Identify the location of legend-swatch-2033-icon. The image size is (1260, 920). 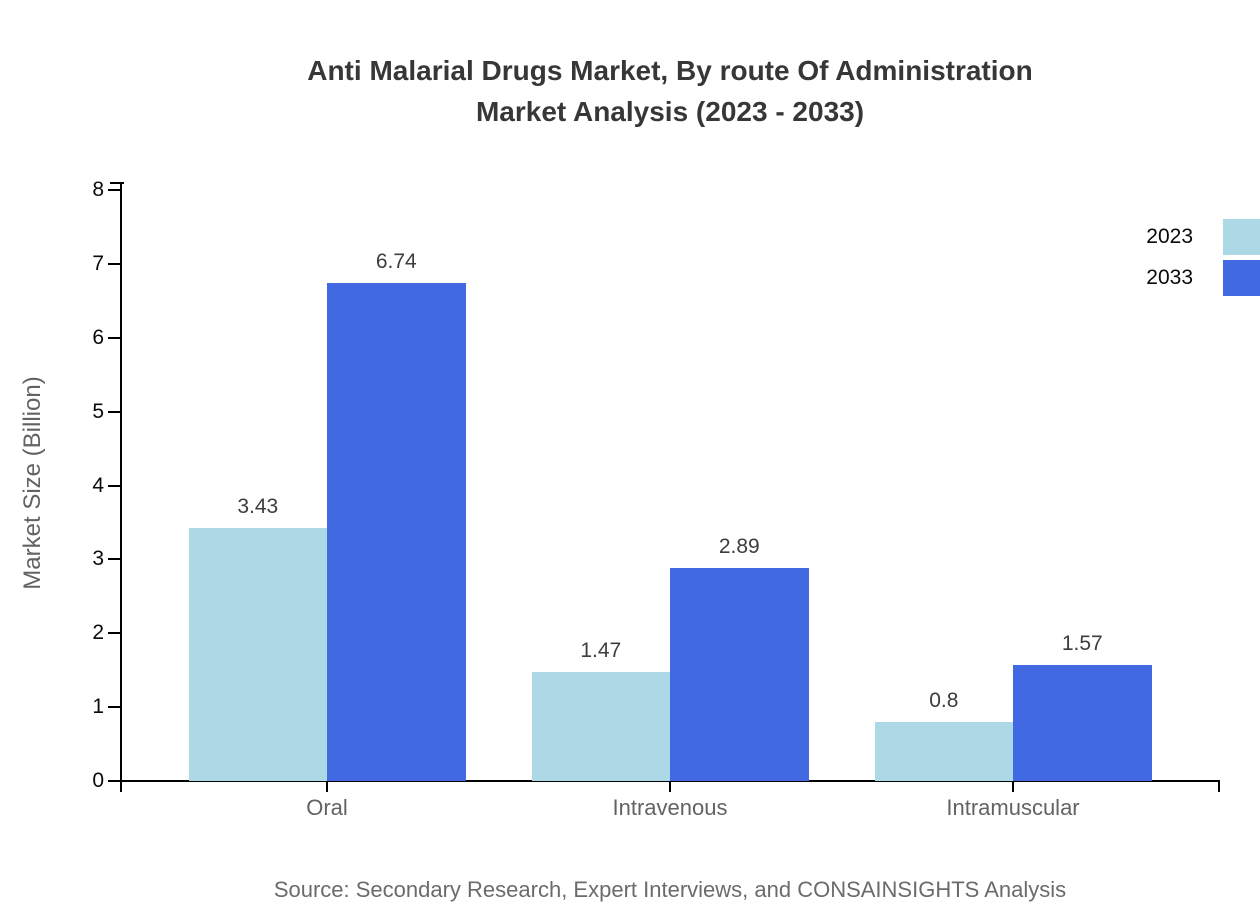
(1241, 278).